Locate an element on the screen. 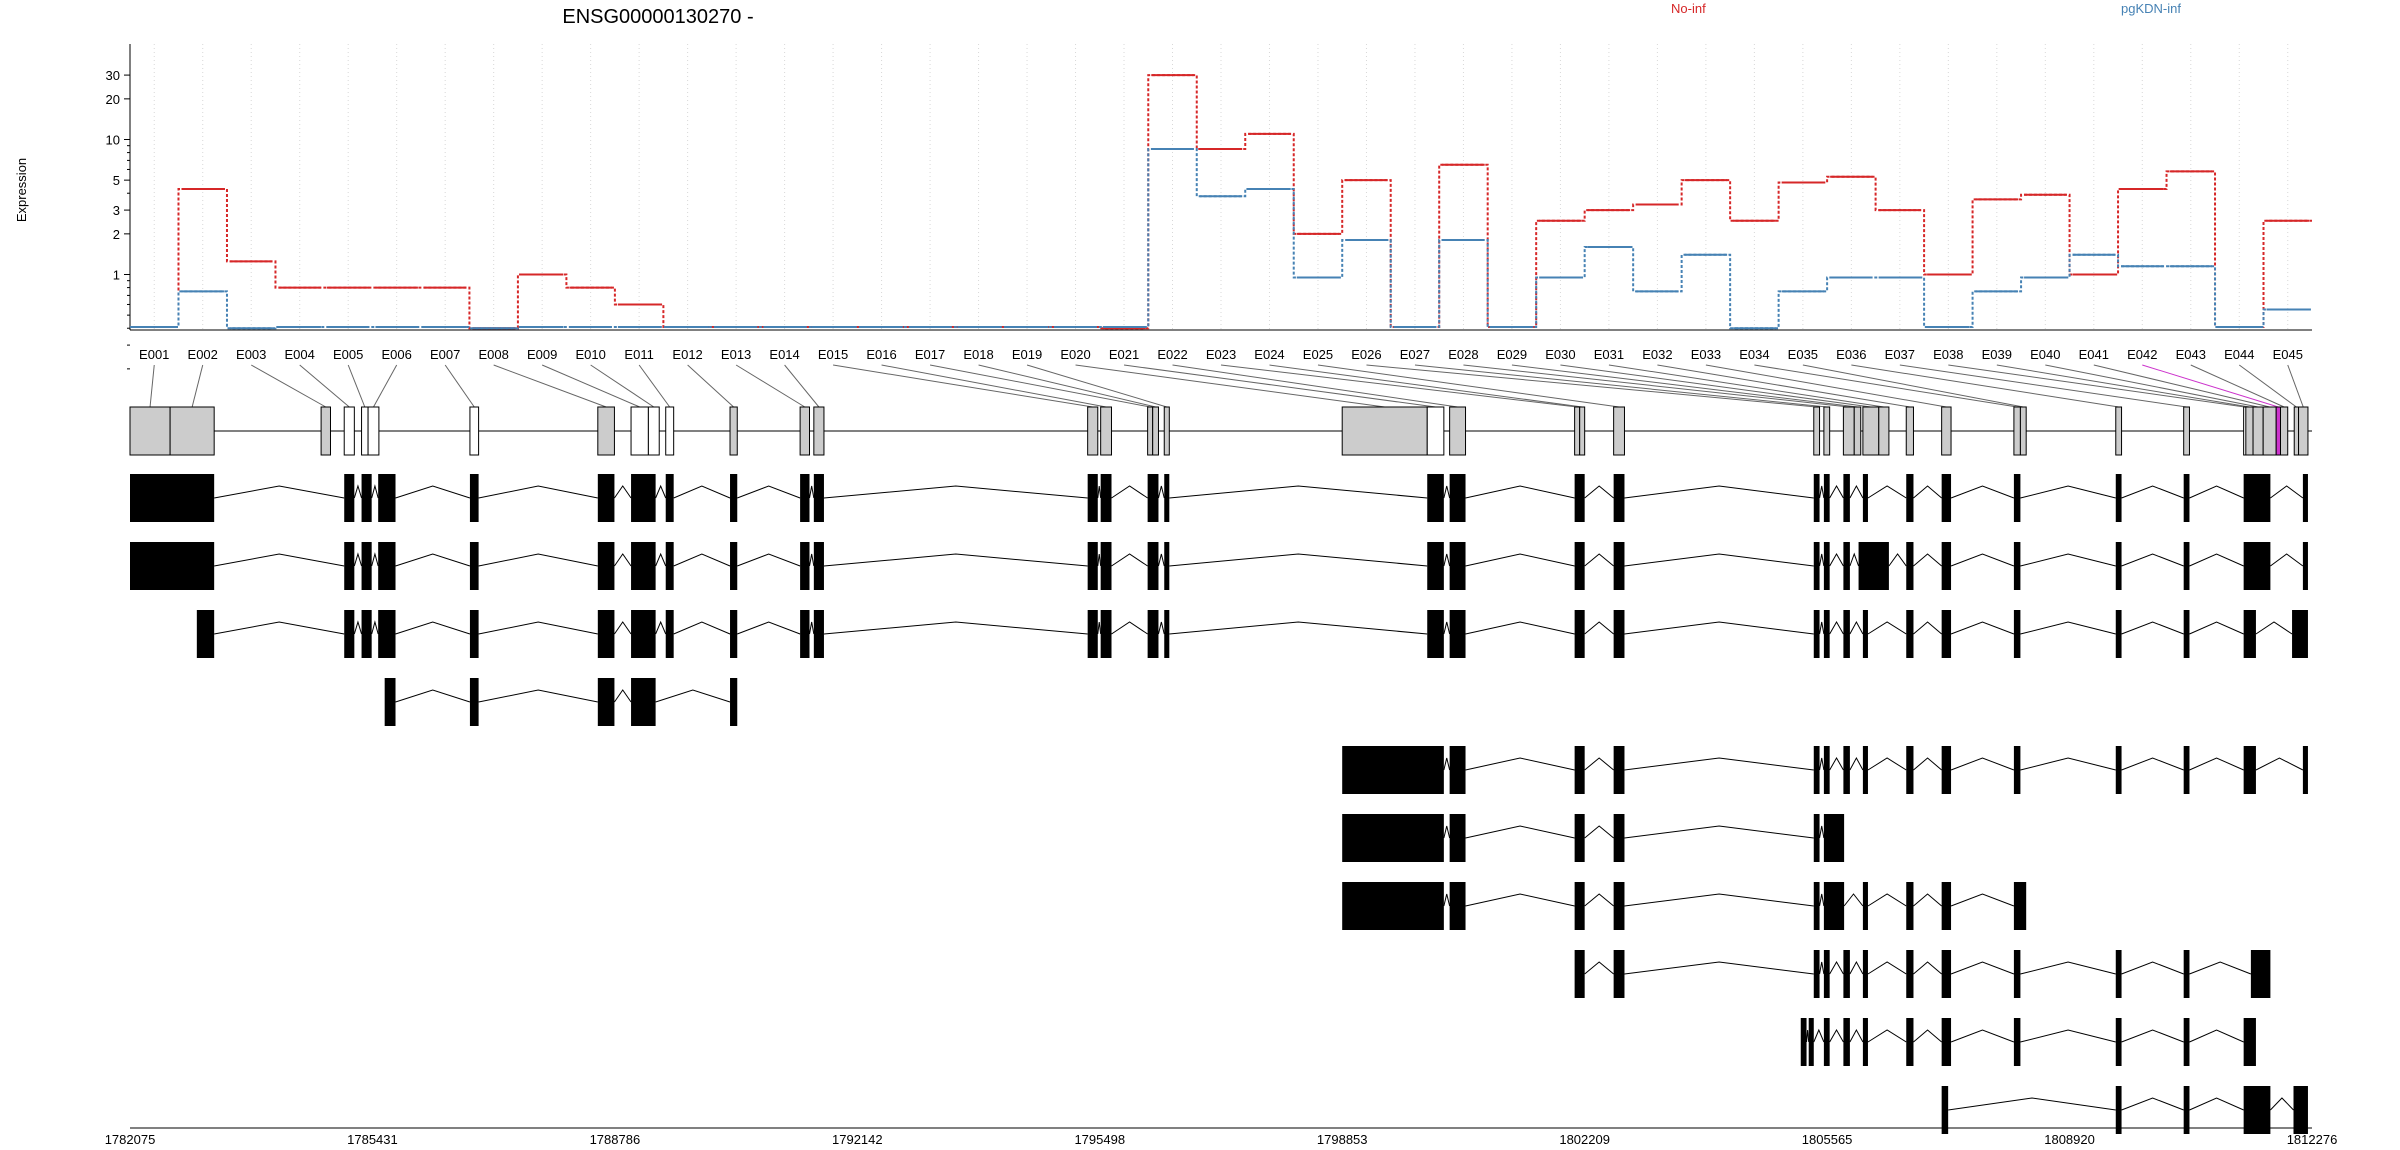 The height and width of the screenshot is (1150, 2400). exon-label: E042 is located at coordinates (2142, 354).